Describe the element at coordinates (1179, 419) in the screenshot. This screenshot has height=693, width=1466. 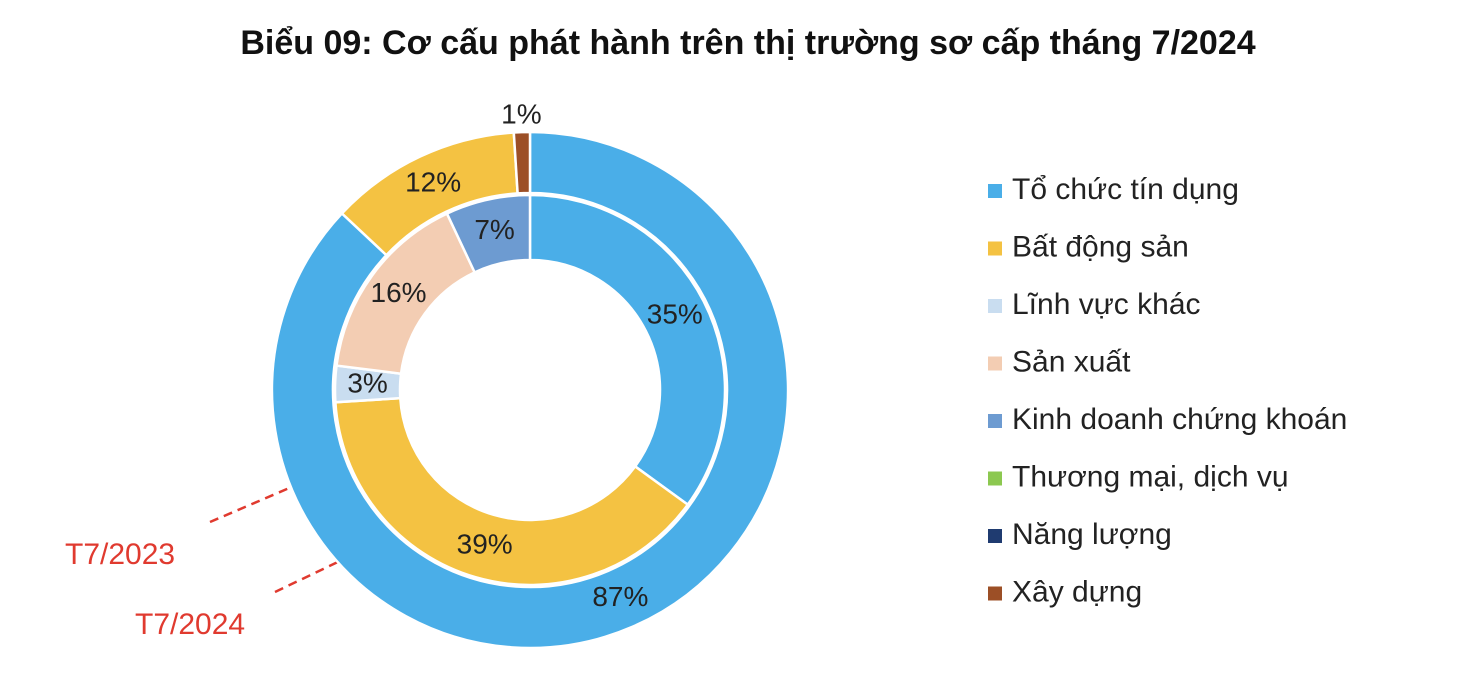
I see `legend-label: Kinh doanh chứng khoán` at that location.